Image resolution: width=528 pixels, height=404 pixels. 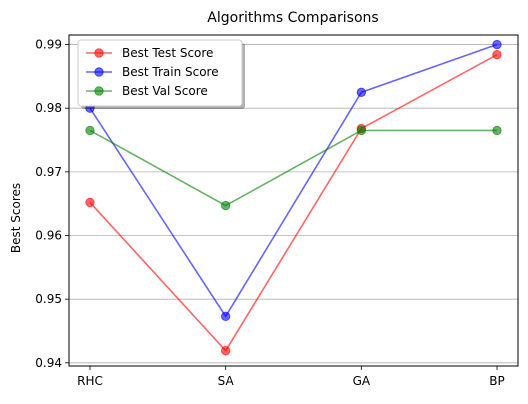 What do you see at coordinates (48, 236) in the screenshot?
I see `y-tick-label: 0.96` at bounding box center [48, 236].